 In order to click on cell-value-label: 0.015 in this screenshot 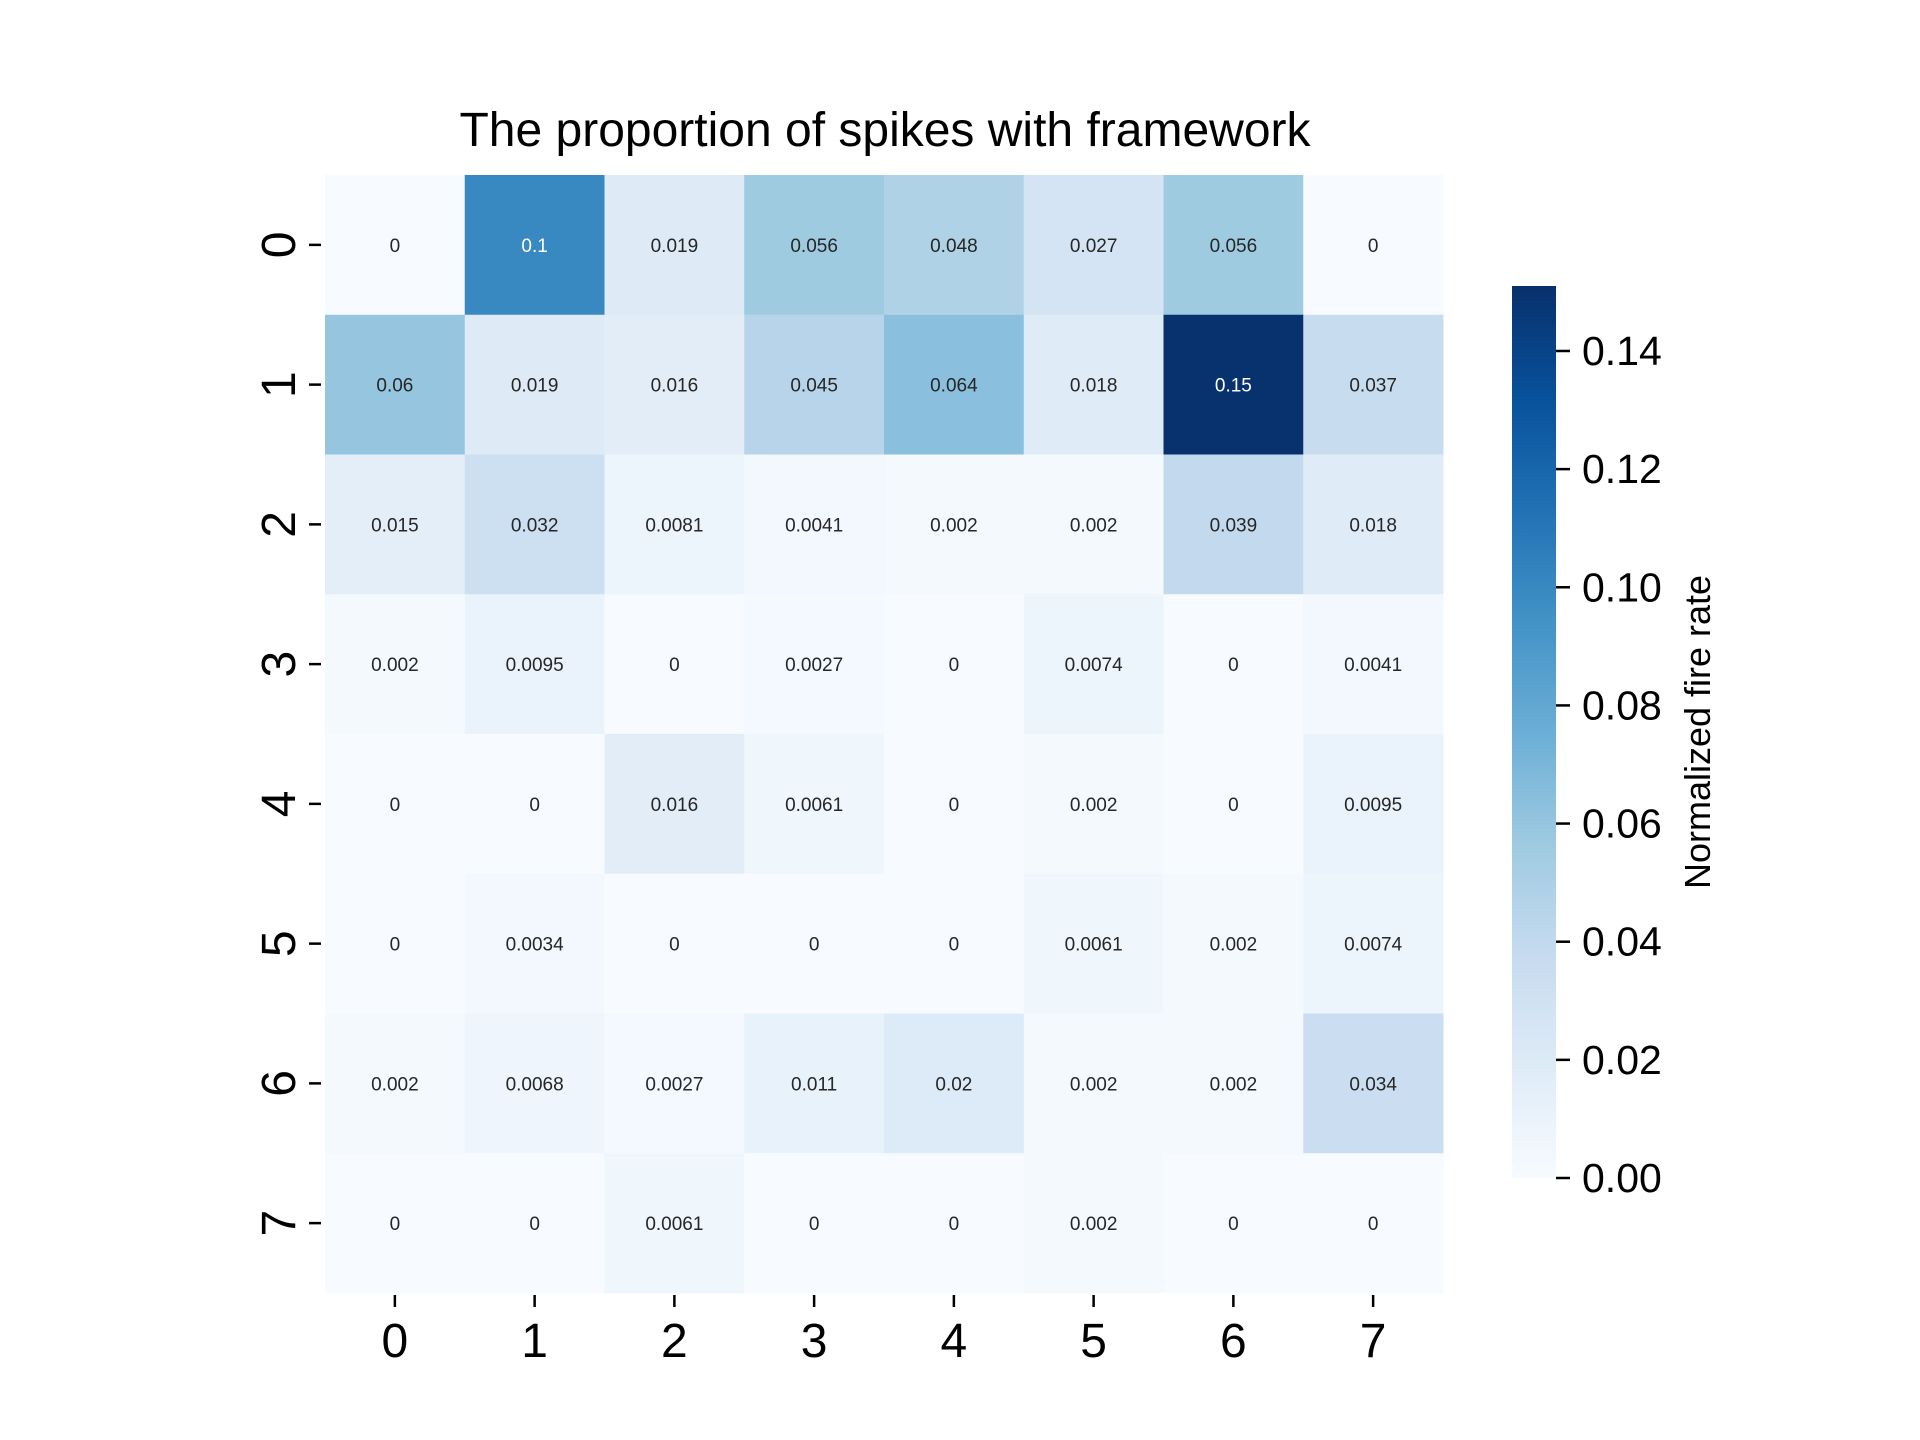, I will do `click(395, 525)`.